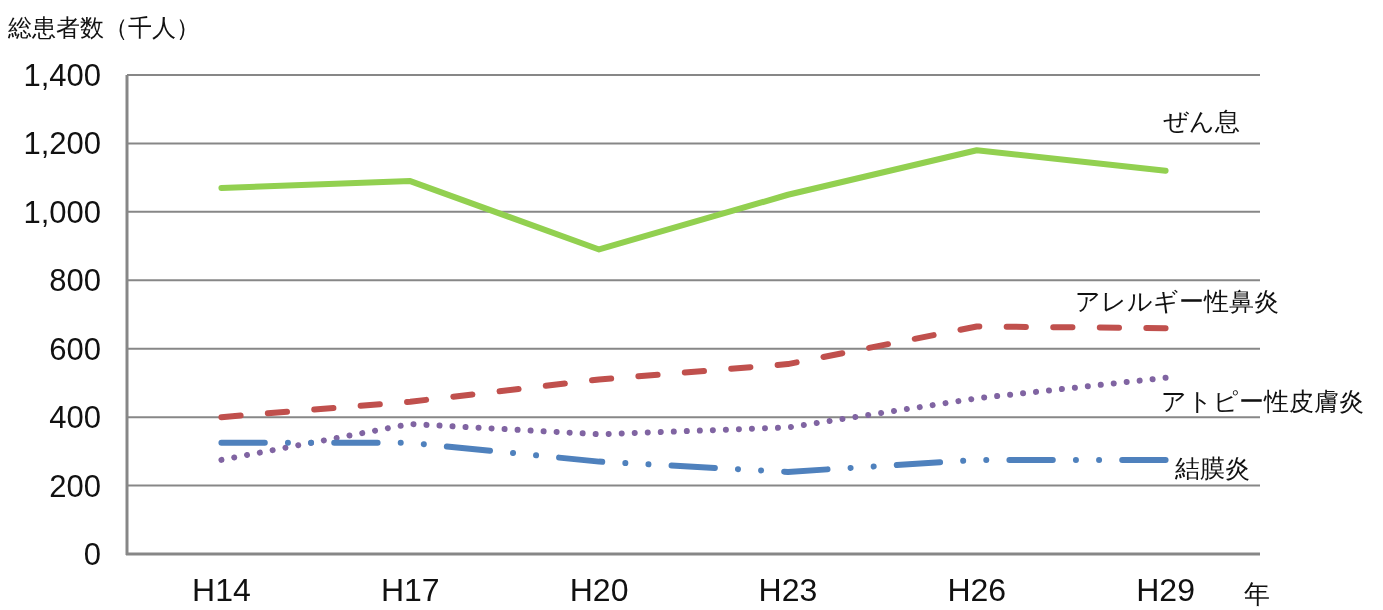  I want to click on y-axis-title: 総患者数（千人）, so click(103, 27).